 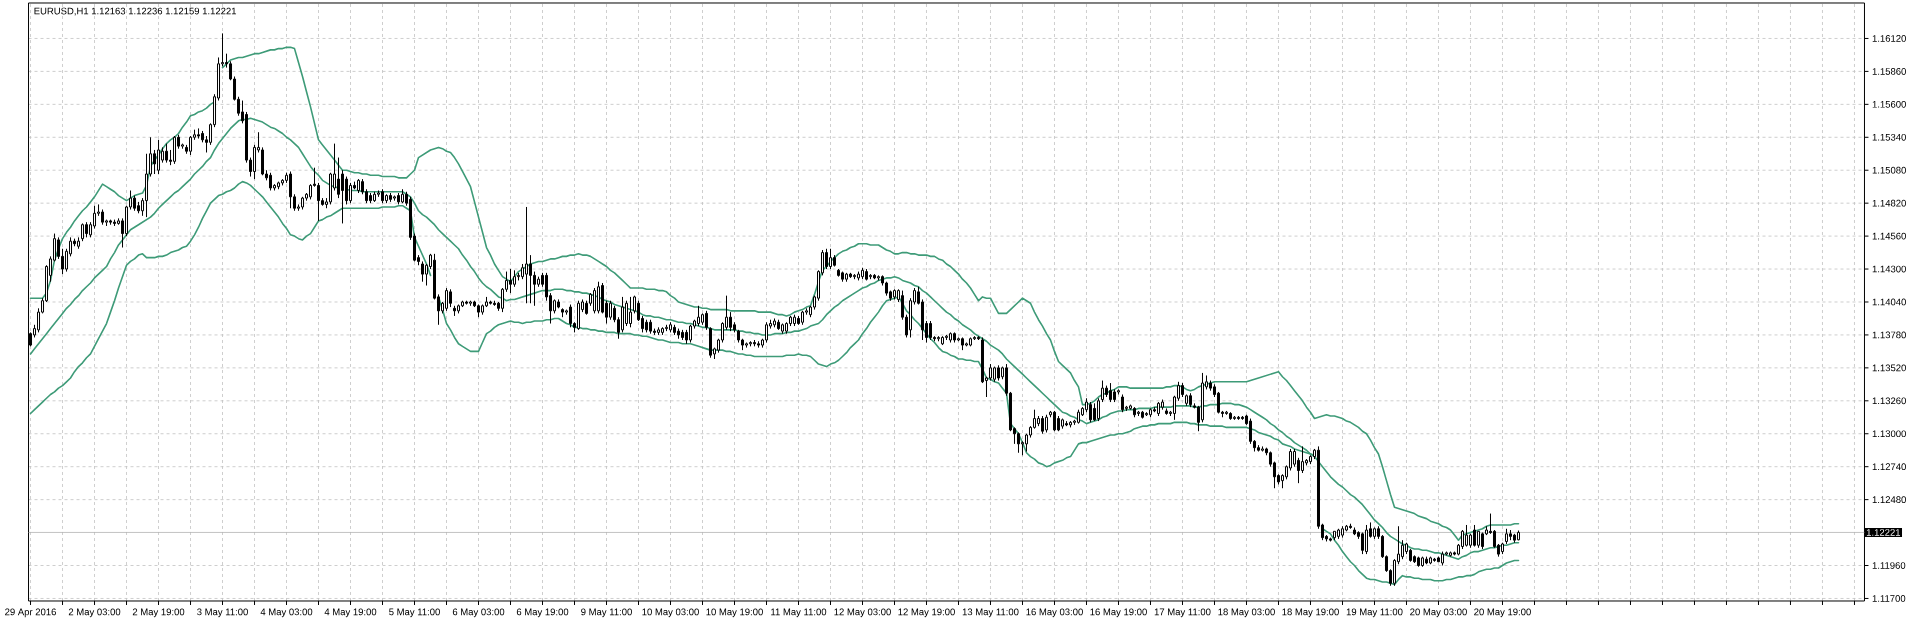 What do you see at coordinates (799, 613) in the screenshot?
I see `x-tick-label: 11 May 11:00` at bounding box center [799, 613].